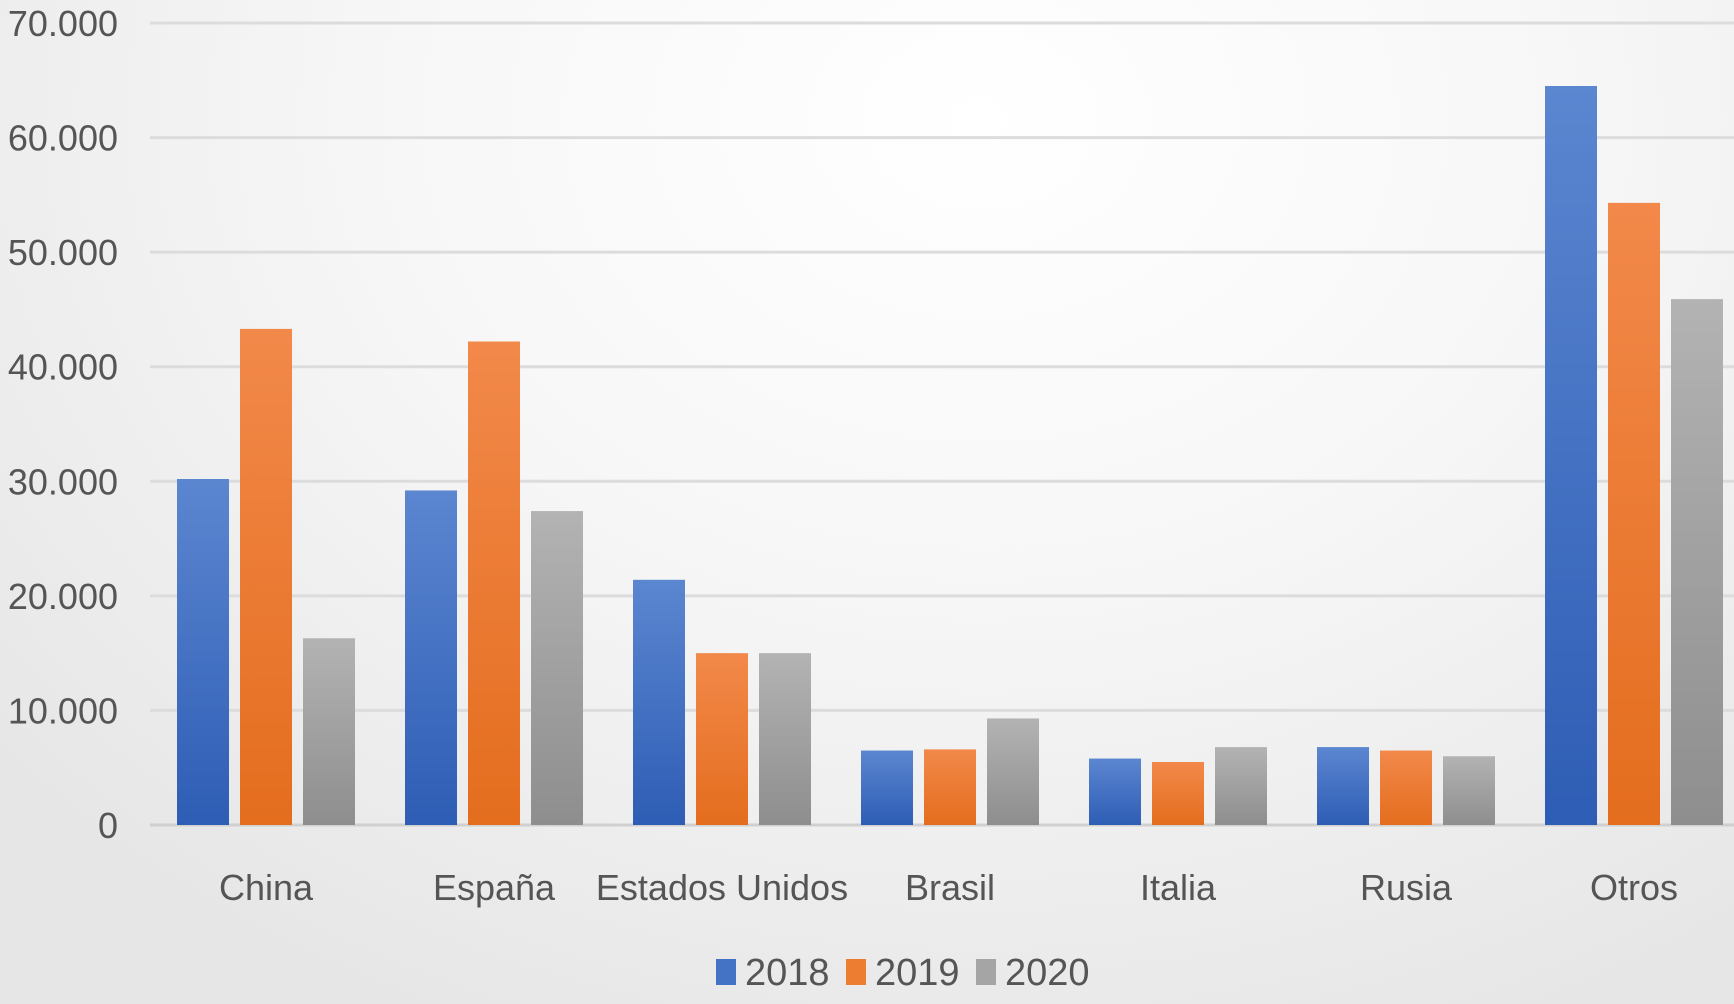 Image resolution: width=1734 pixels, height=1004 pixels. Describe the element at coordinates (494, 583) in the screenshot. I see `bar-2019-españa` at that location.